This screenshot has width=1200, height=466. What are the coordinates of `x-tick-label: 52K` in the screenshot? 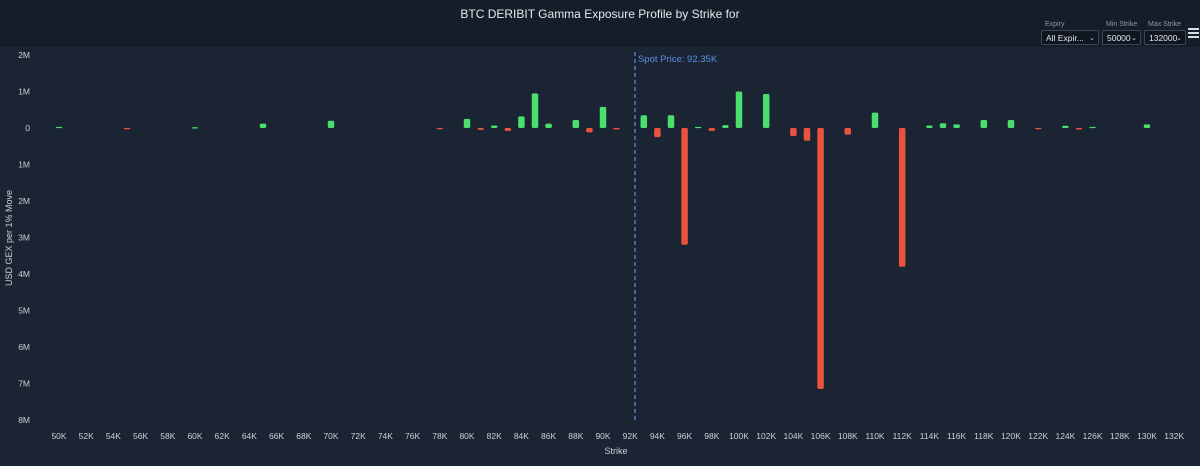 It's located at (86, 436).